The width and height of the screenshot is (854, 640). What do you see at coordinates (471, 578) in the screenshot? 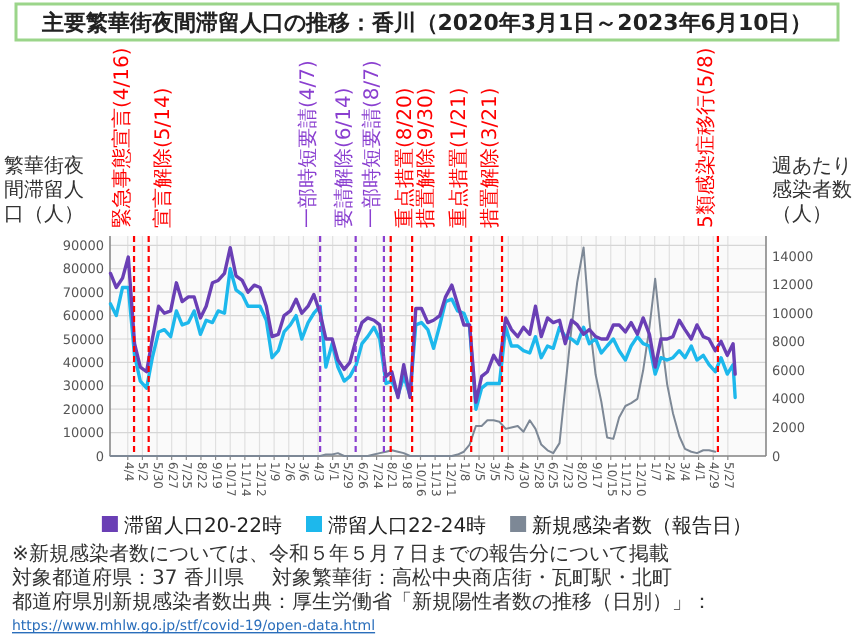
I see `text: 対象繁華街：高松中央商店街・瓦町駅・北町` at bounding box center [471, 578].